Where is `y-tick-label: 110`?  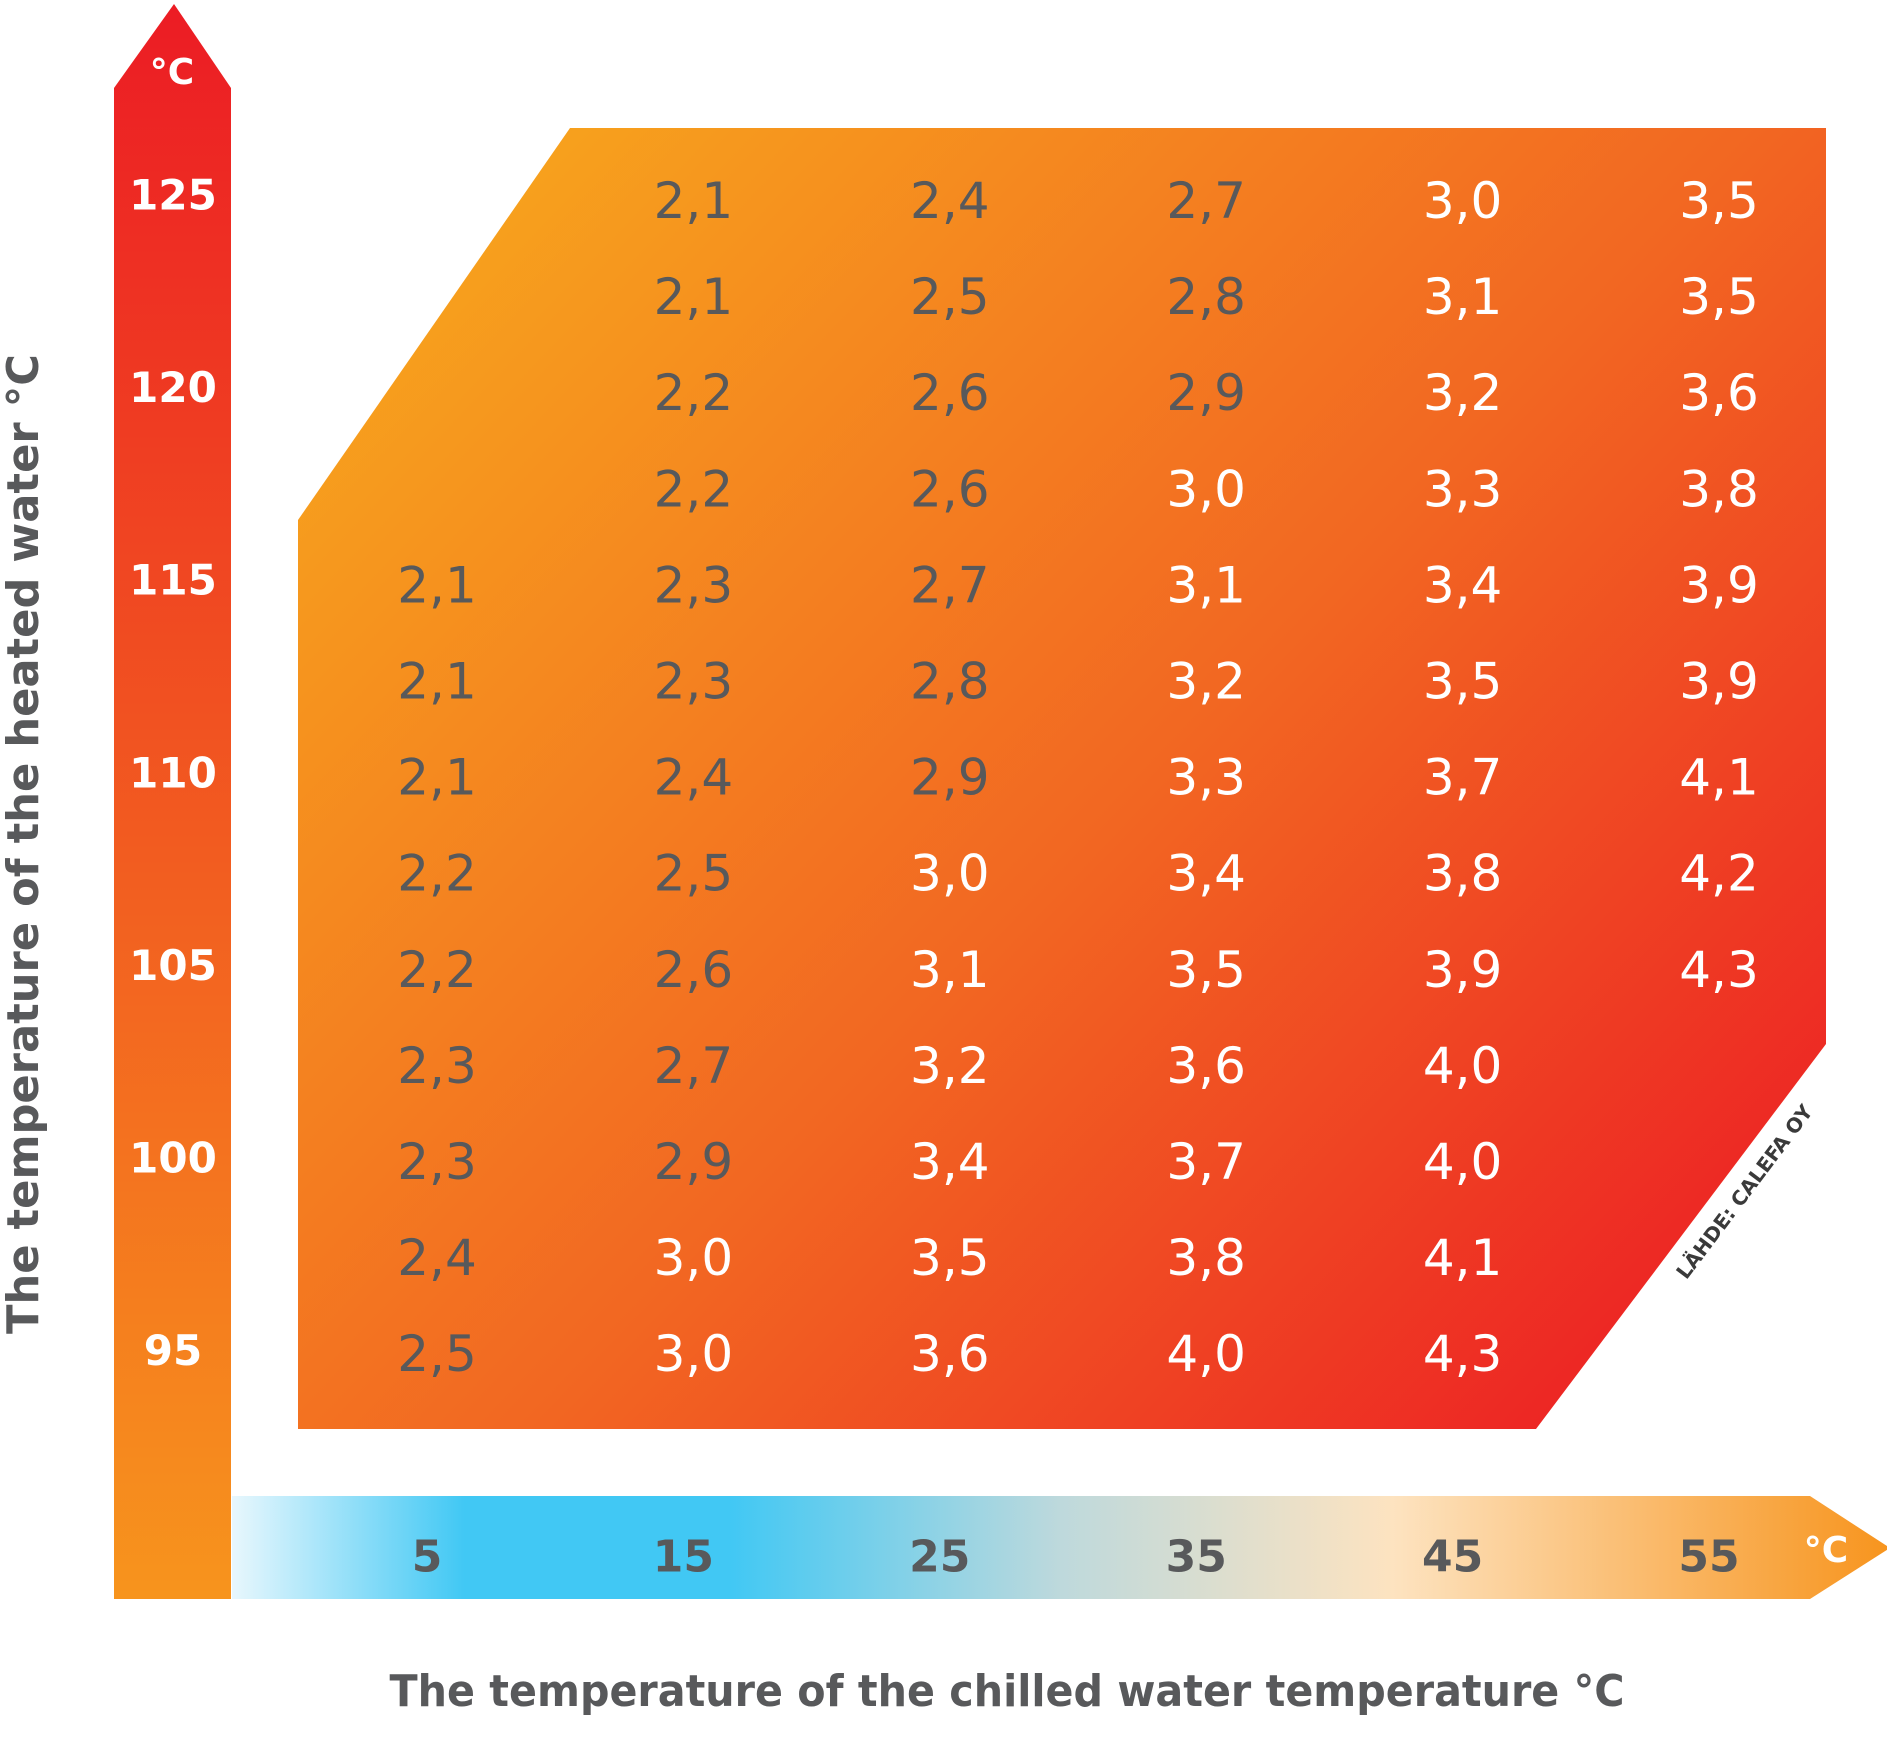
y-tick-label: 110 is located at coordinates (173, 772).